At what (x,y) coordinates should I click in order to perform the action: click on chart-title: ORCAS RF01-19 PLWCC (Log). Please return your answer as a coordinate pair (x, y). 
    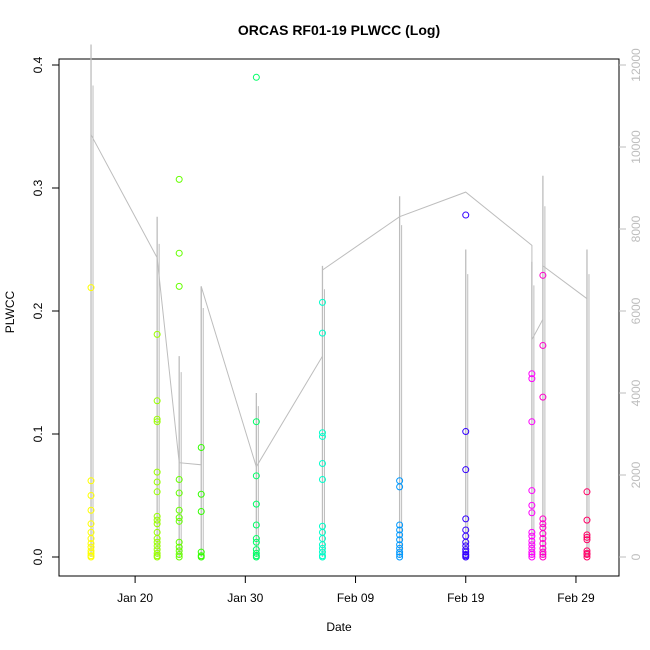
    Looking at the image, I should click on (339, 30).